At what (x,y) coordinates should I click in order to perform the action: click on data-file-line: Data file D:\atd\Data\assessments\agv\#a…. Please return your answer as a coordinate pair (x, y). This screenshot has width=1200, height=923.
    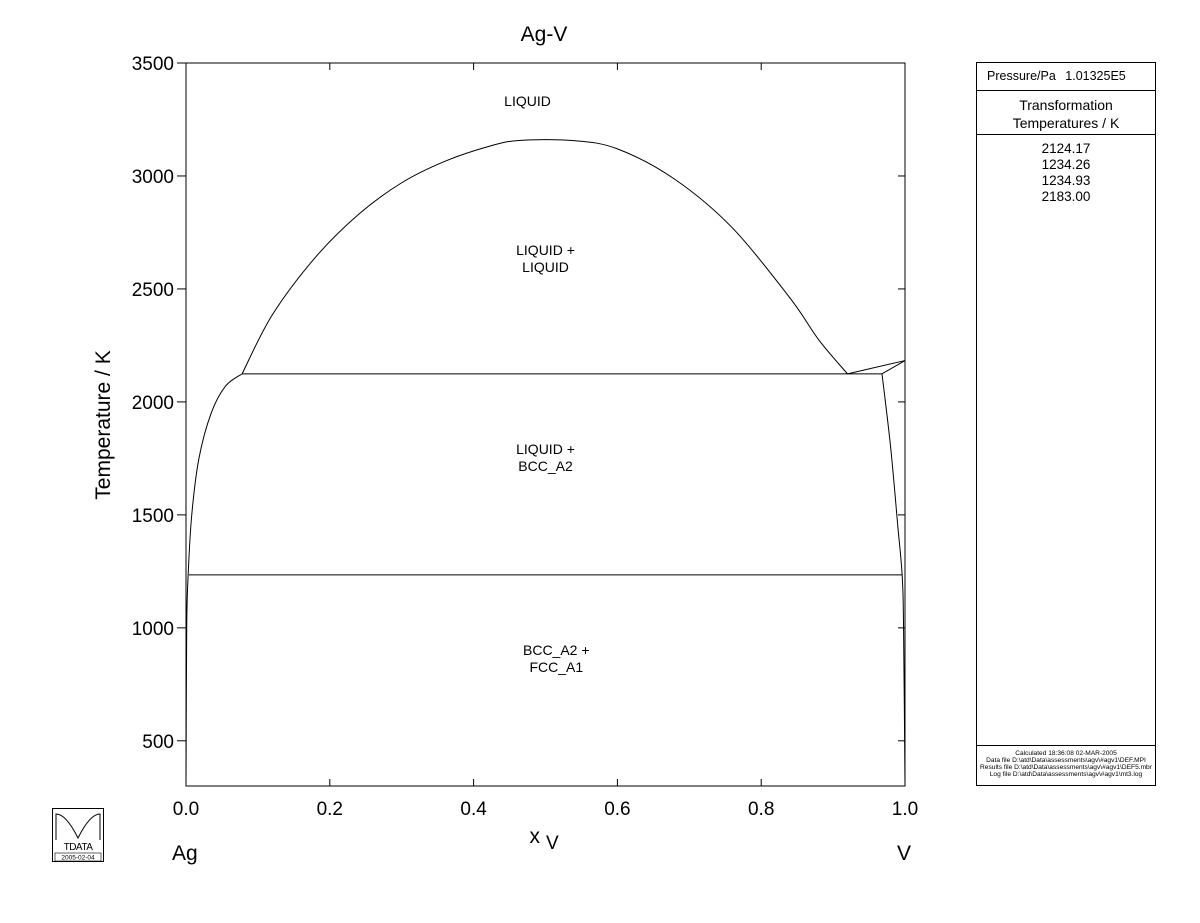
    Looking at the image, I should click on (1066, 760).